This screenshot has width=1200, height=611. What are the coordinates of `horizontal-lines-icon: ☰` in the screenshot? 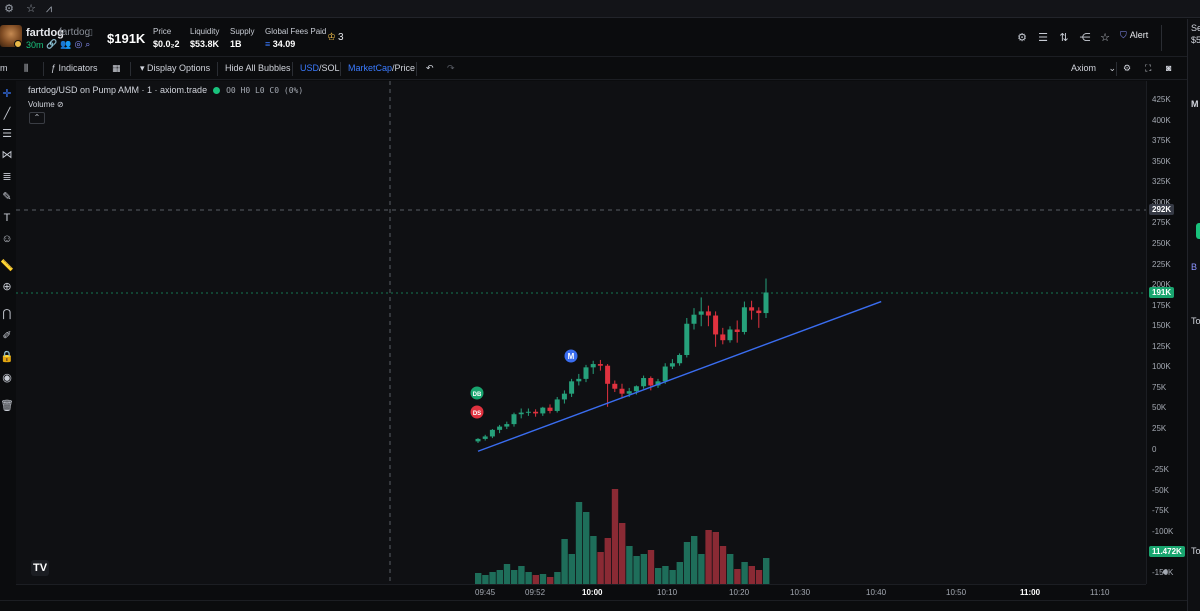 It's located at (7, 134).